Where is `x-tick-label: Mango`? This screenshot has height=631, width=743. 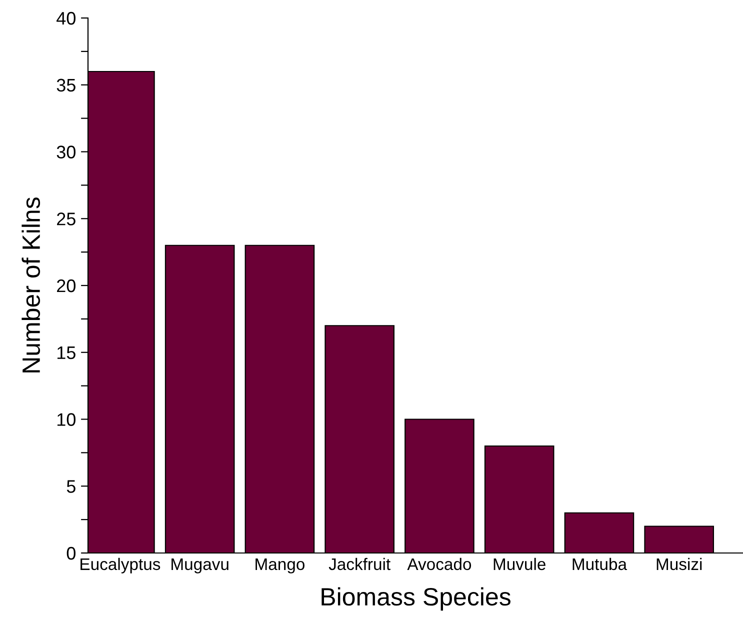
x-tick-label: Mango is located at coordinates (280, 566).